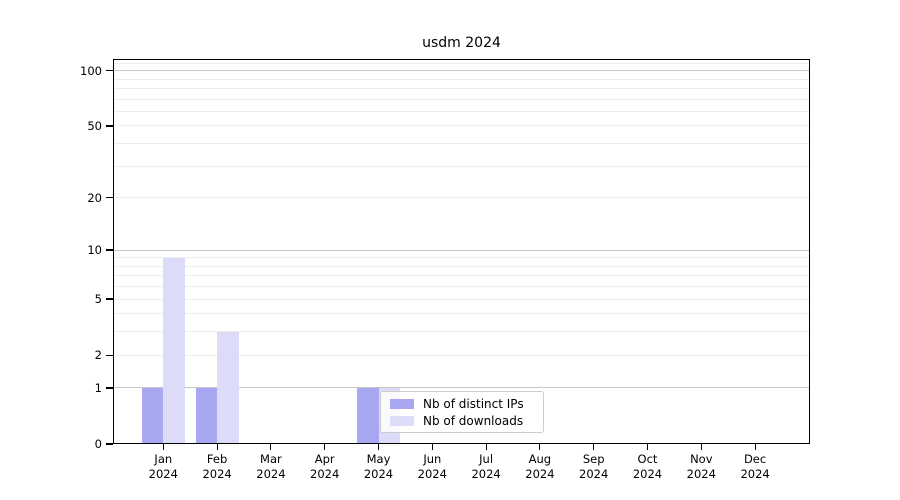 Image resolution: width=900 pixels, height=500 pixels. What do you see at coordinates (462, 412) in the screenshot?
I see `legend: Nb of distinct IPs Nb of downloads` at bounding box center [462, 412].